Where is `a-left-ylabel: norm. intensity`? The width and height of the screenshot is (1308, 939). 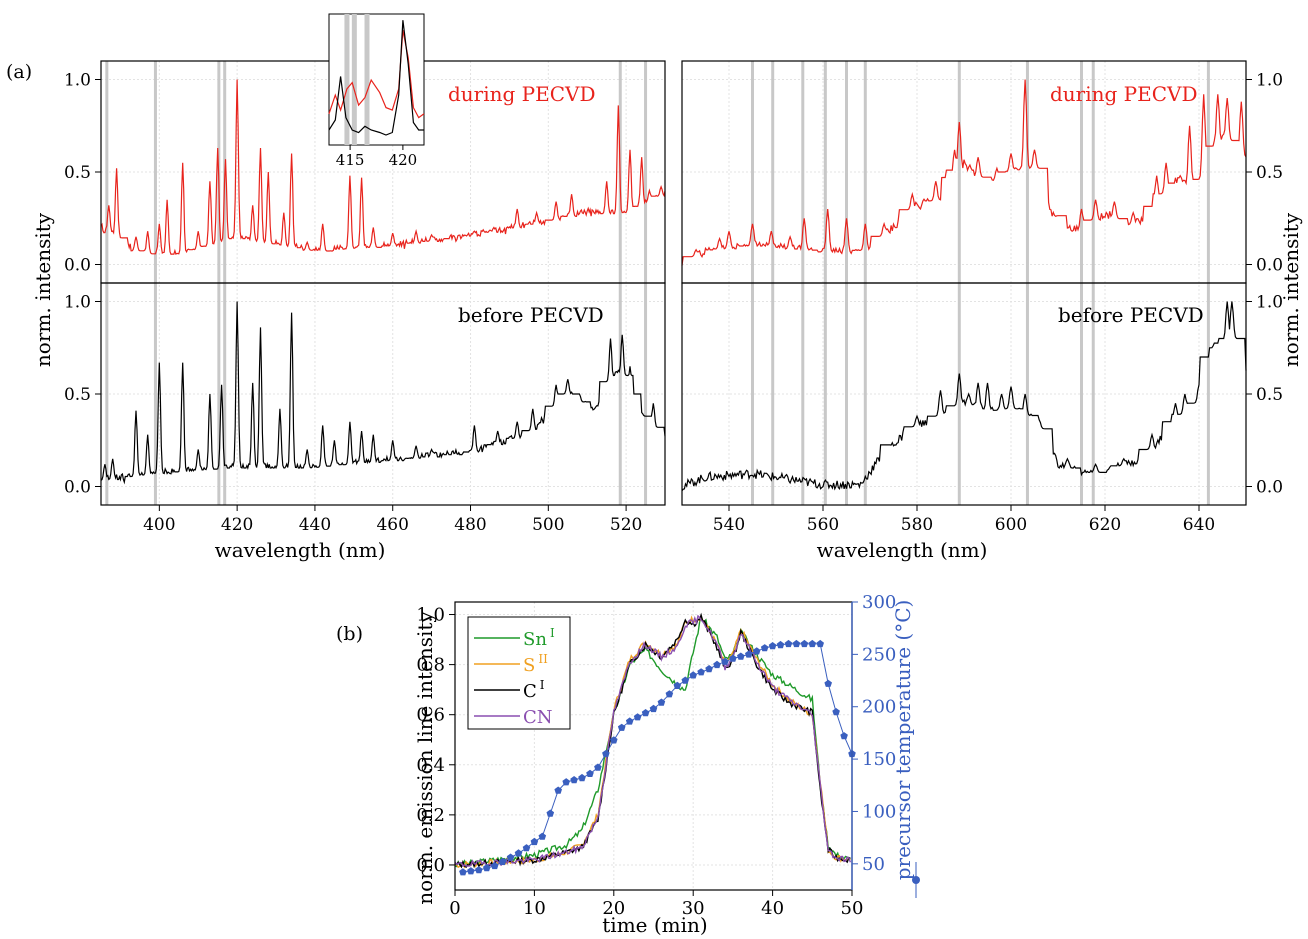
a-left-ylabel: norm. intensity is located at coordinates (43, 289).